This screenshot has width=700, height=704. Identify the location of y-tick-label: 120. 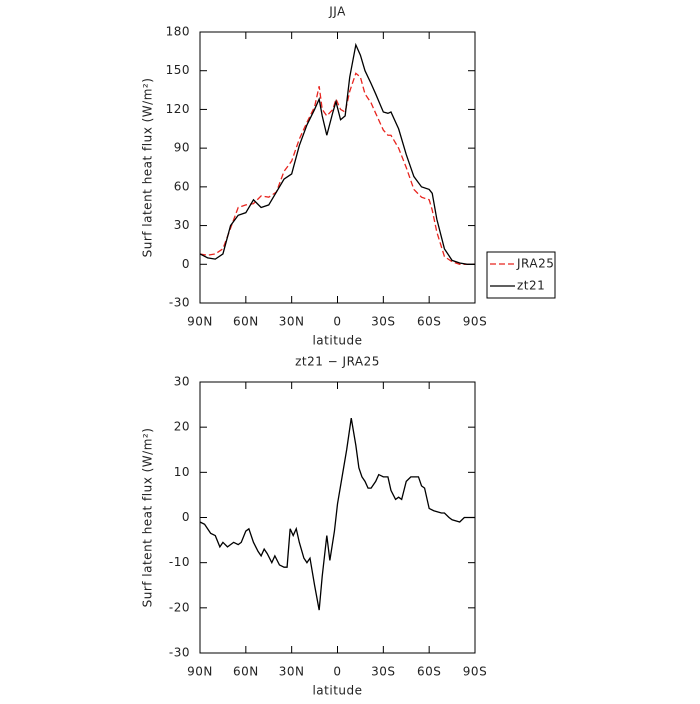
(178, 109).